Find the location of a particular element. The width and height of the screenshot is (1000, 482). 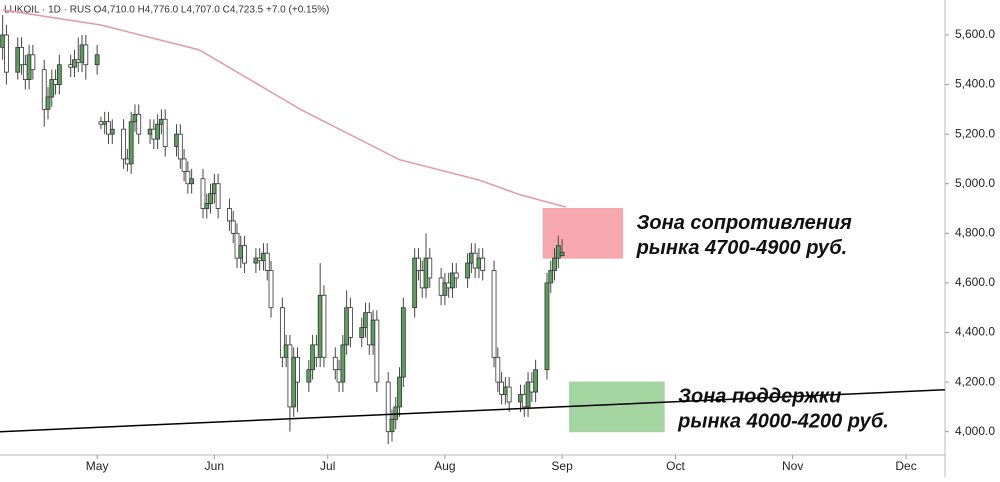

x-tick-label: Aug is located at coordinates (444, 466).